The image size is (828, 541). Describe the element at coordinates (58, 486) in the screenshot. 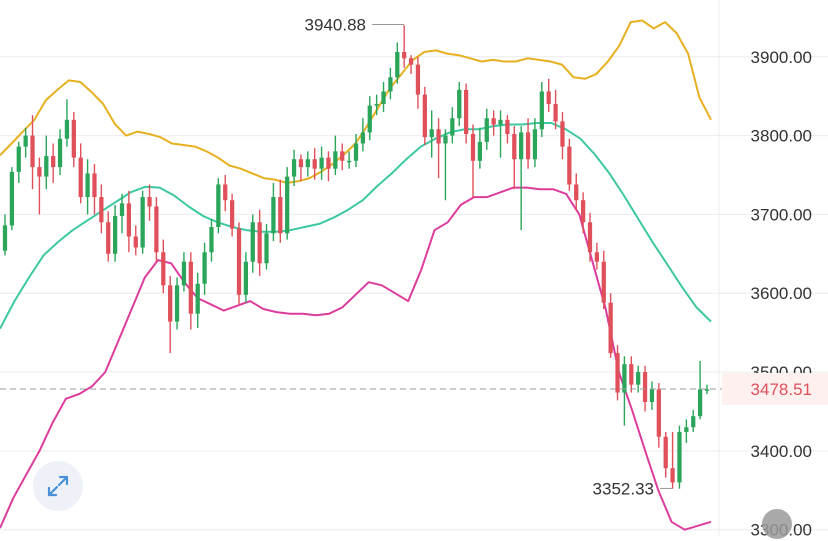

I see `expand-button` at that location.